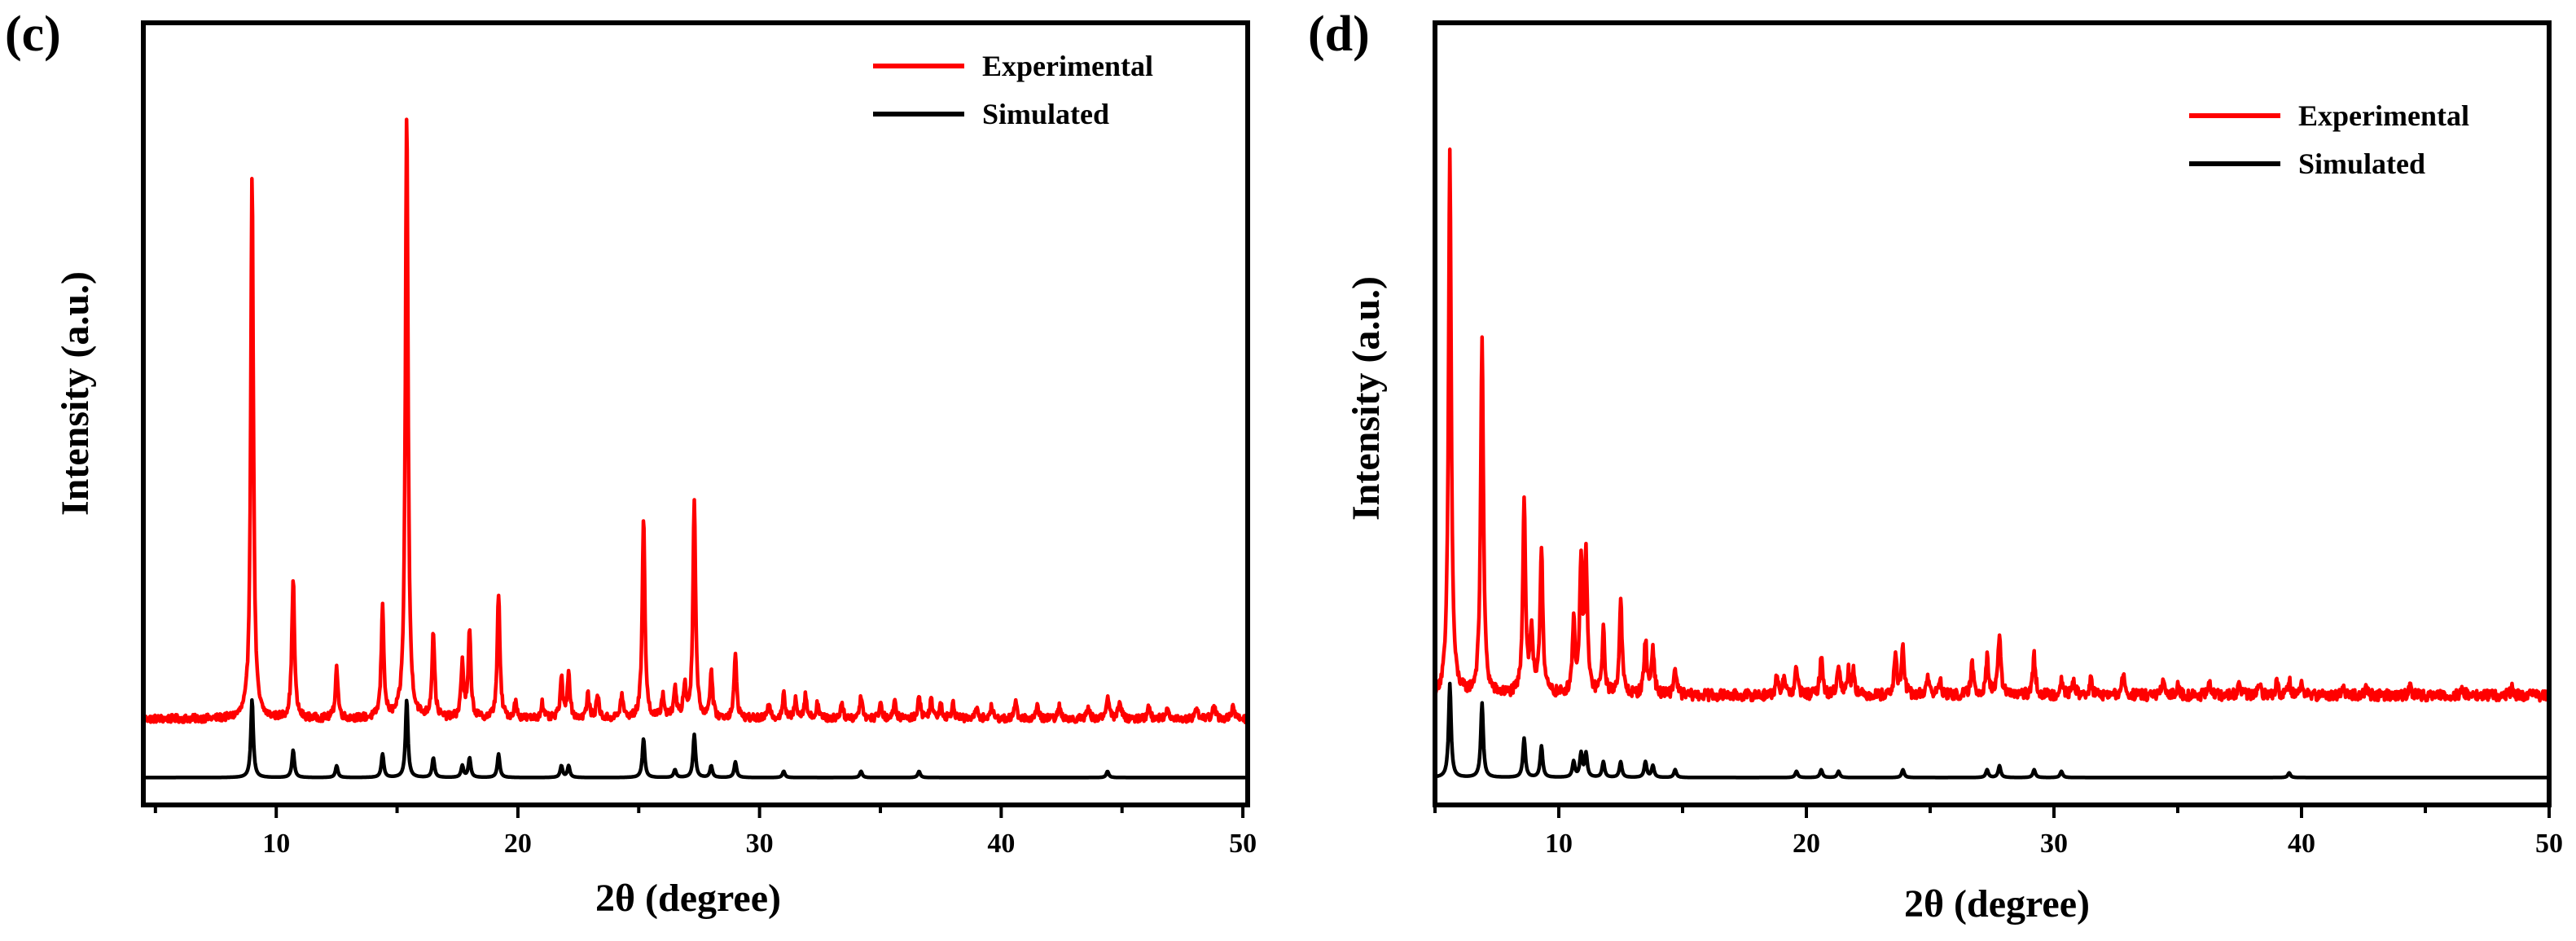 The width and height of the screenshot is (2576, 941). I want to click on x-axis-title-c: 2θ (degree), so click(688, 898).